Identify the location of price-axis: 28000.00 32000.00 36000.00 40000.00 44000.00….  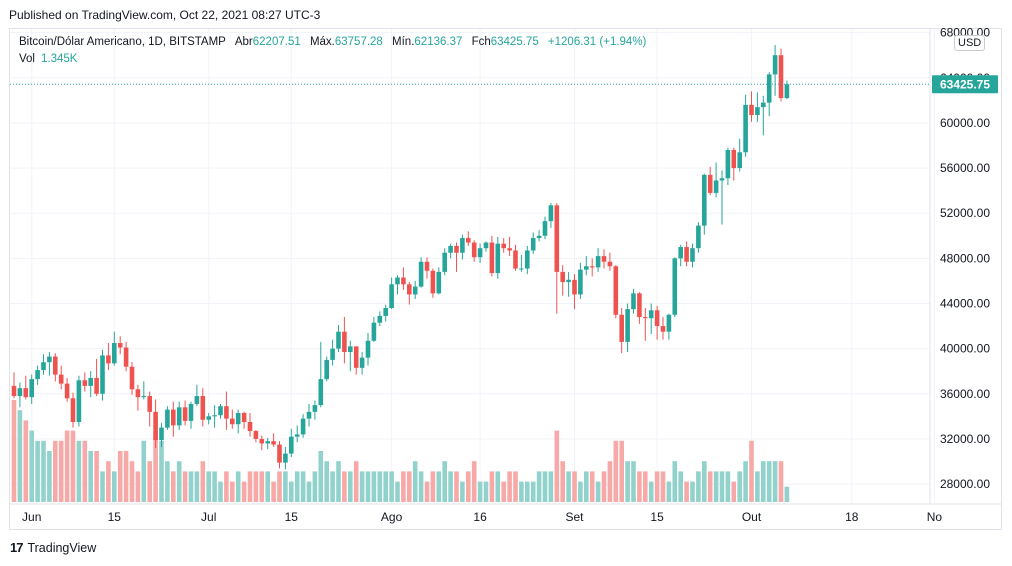
(959, 265).